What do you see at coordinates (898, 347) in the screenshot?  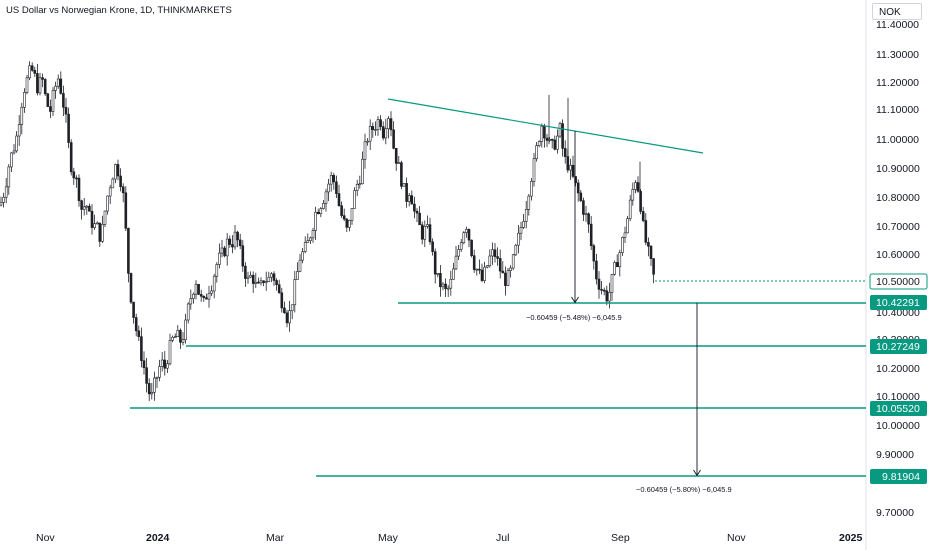 I see `svg-text: 10.27249` at bounding box center [898, 347].